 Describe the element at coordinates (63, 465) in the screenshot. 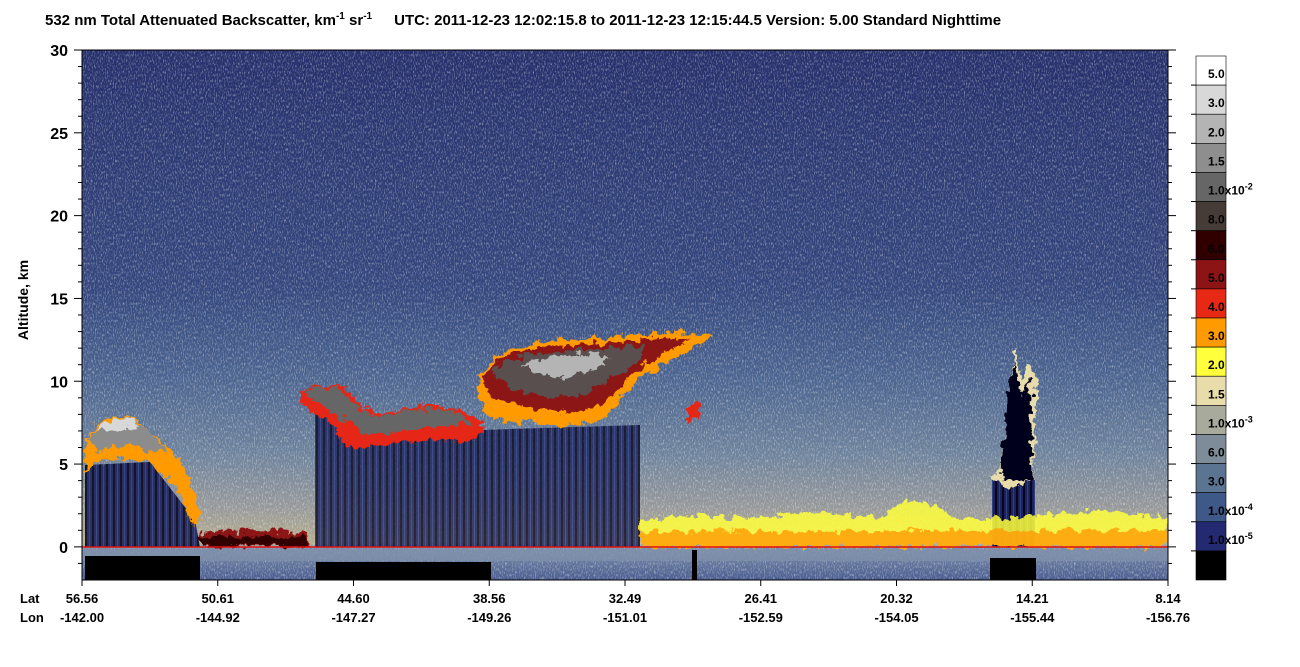

I see `y-tick-label: 5` at that location.